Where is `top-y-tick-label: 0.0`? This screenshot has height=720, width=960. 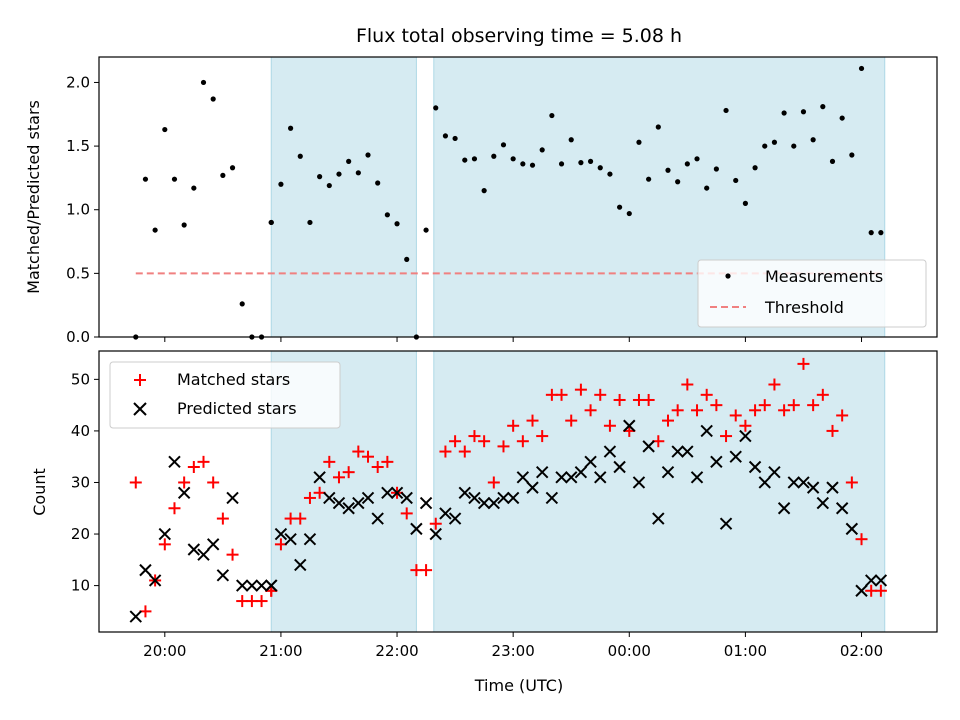
top-y-tick-label: 0.0 is located at coordinates (78, 337).